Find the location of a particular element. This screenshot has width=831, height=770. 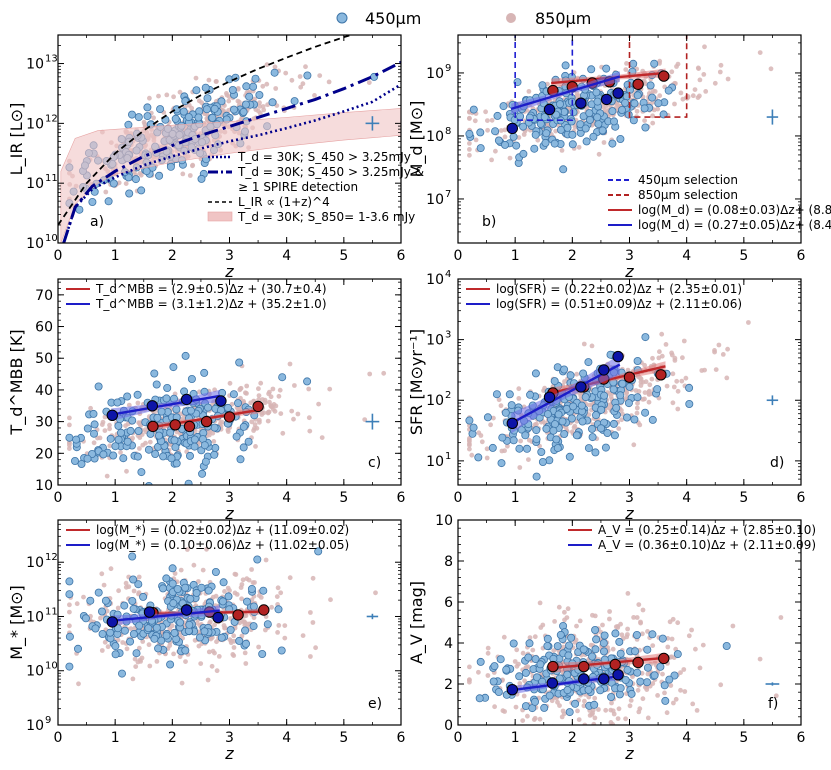

x-tick-label: 3 is located at coordinates (229, 498).